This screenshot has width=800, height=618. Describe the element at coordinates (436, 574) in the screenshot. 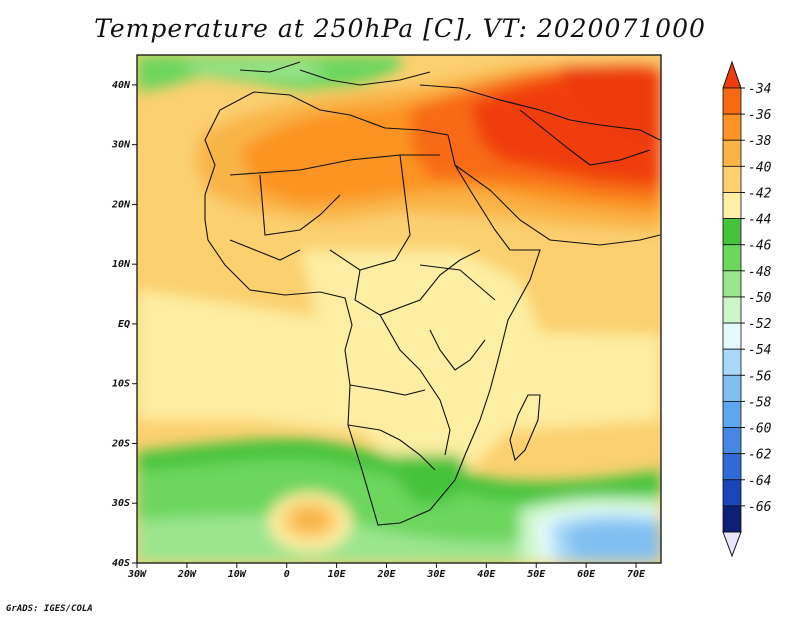

I see `lon-tick-label: 30E` at that location.